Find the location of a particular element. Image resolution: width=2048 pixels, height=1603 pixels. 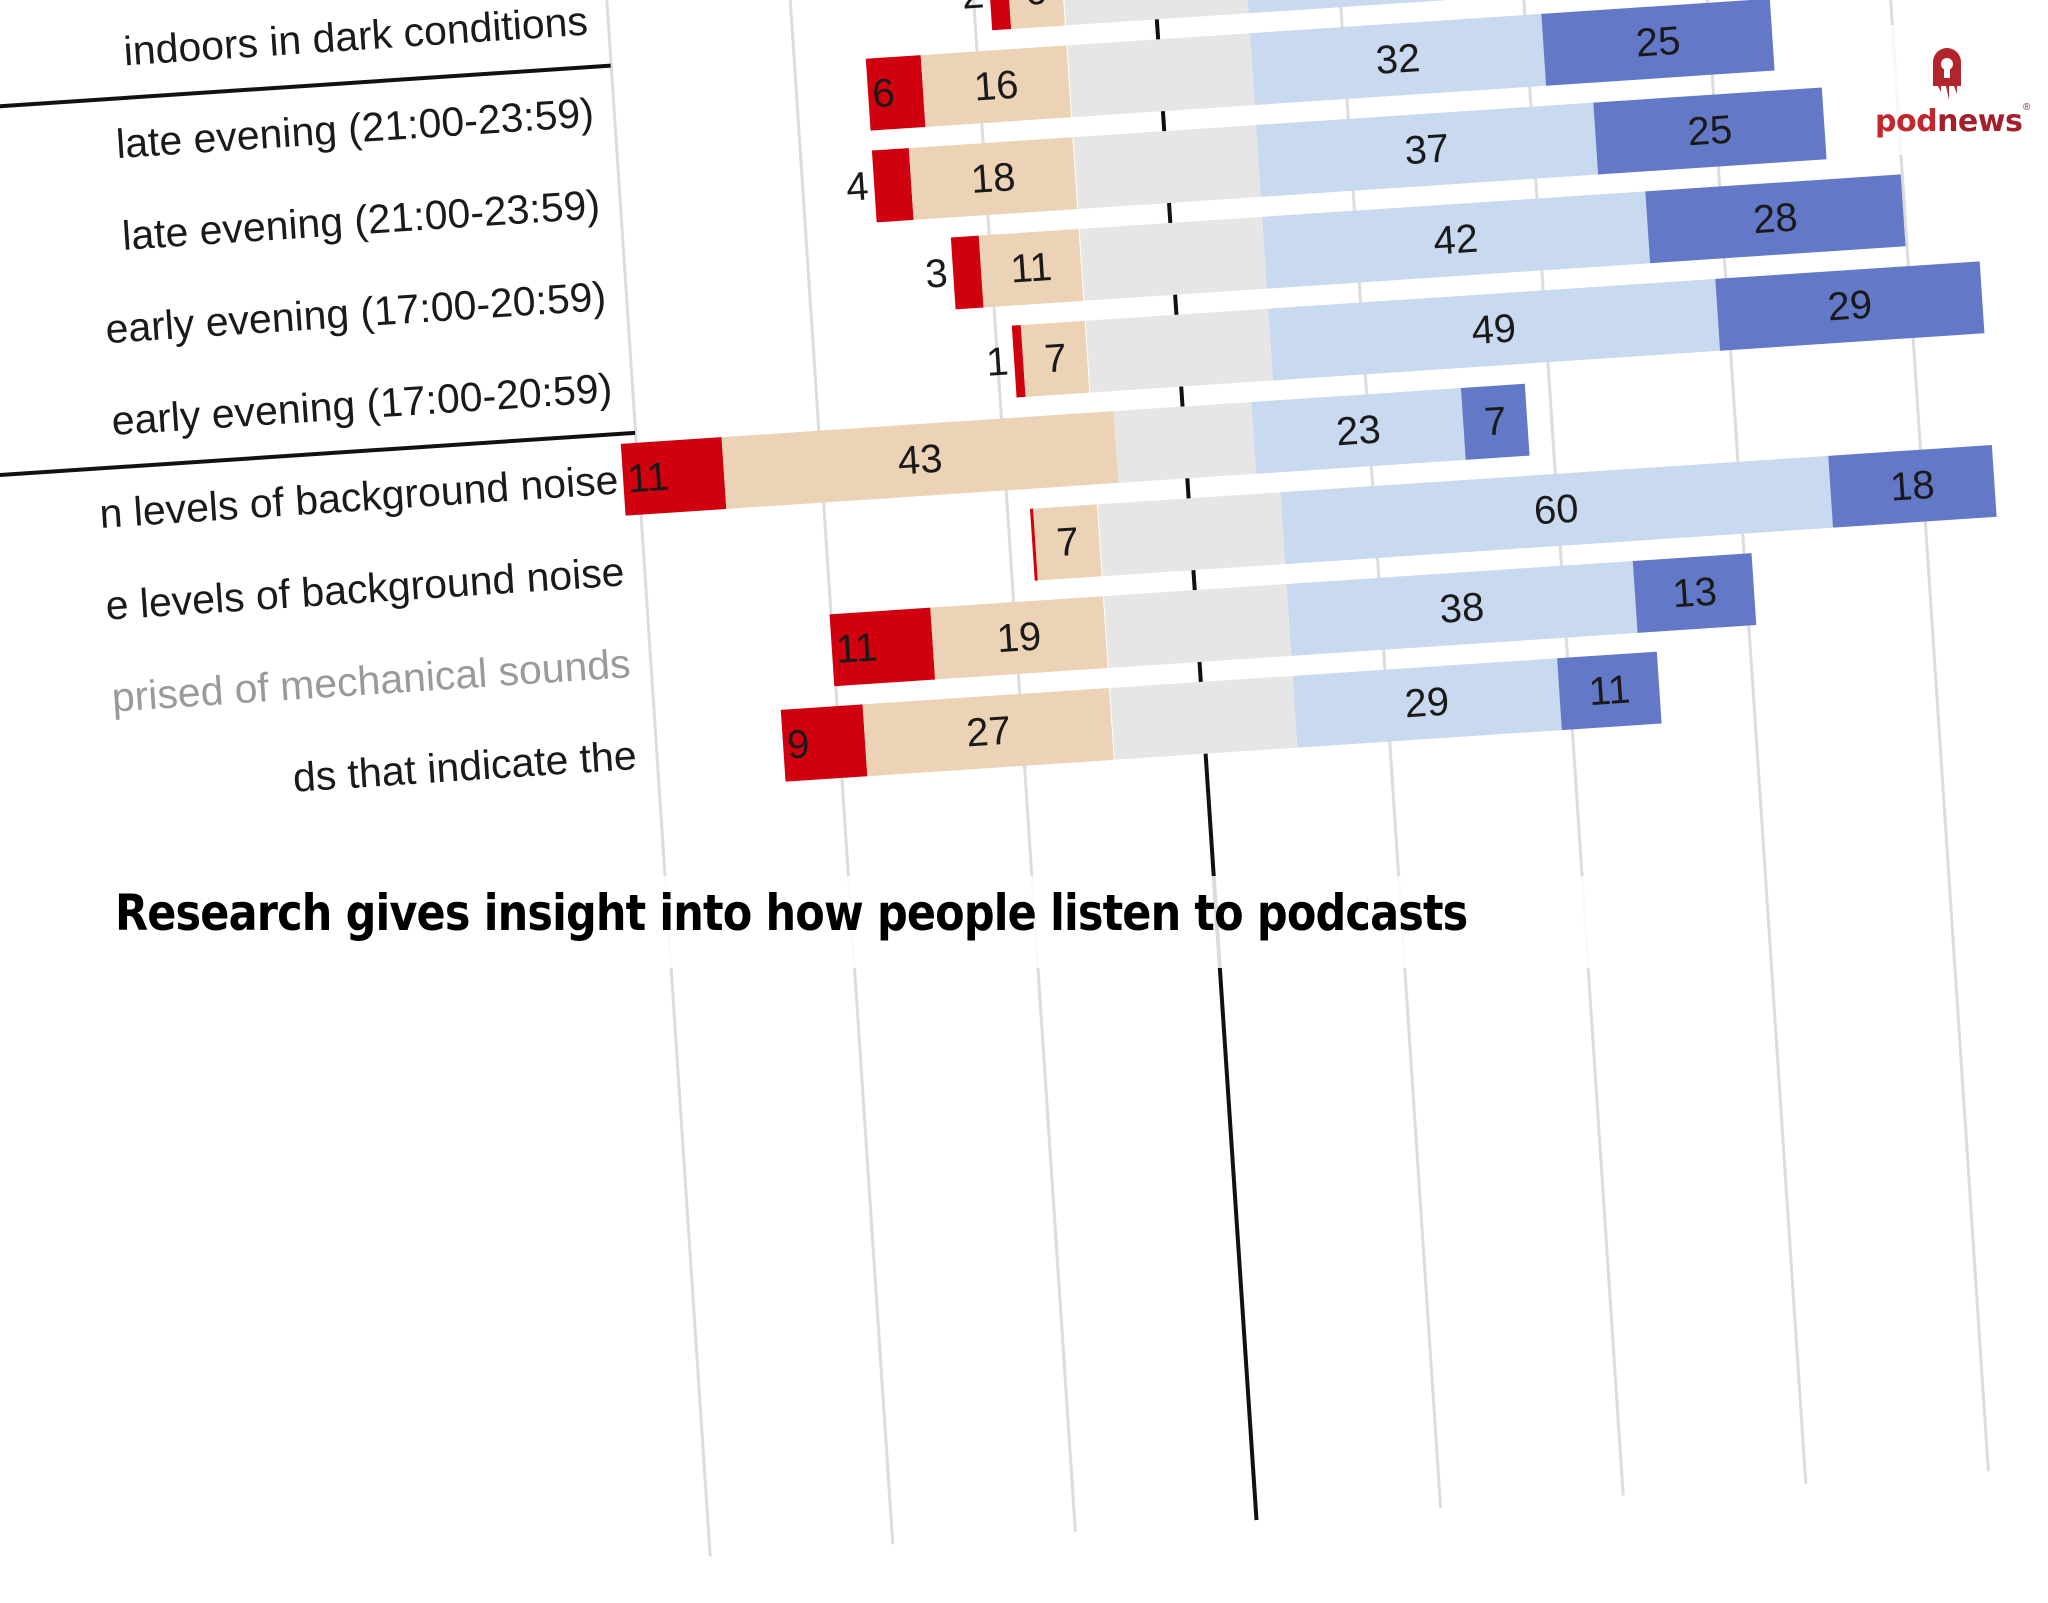

negative-segment: 18 is located at coordinates (993, 178).